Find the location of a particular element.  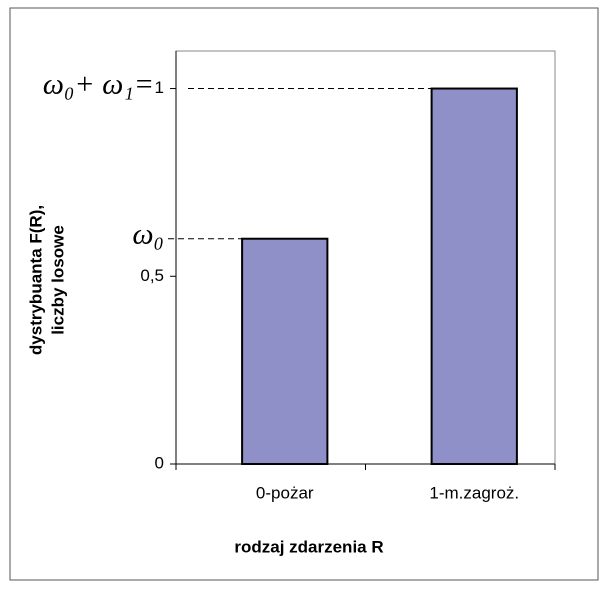

y-axis-label: dystrybuanta F(R), liczby losowe is located at coordinates (46, 280).